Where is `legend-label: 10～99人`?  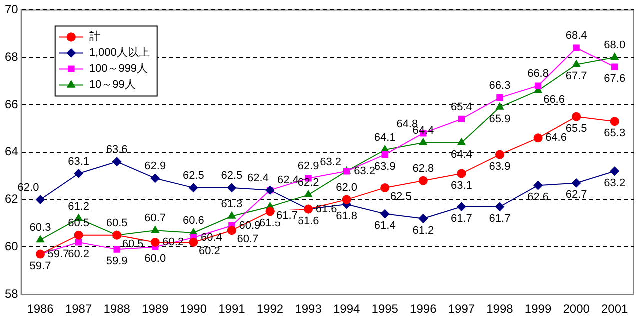 legend-label: 10～99人 is located at coordinates (112, 85).